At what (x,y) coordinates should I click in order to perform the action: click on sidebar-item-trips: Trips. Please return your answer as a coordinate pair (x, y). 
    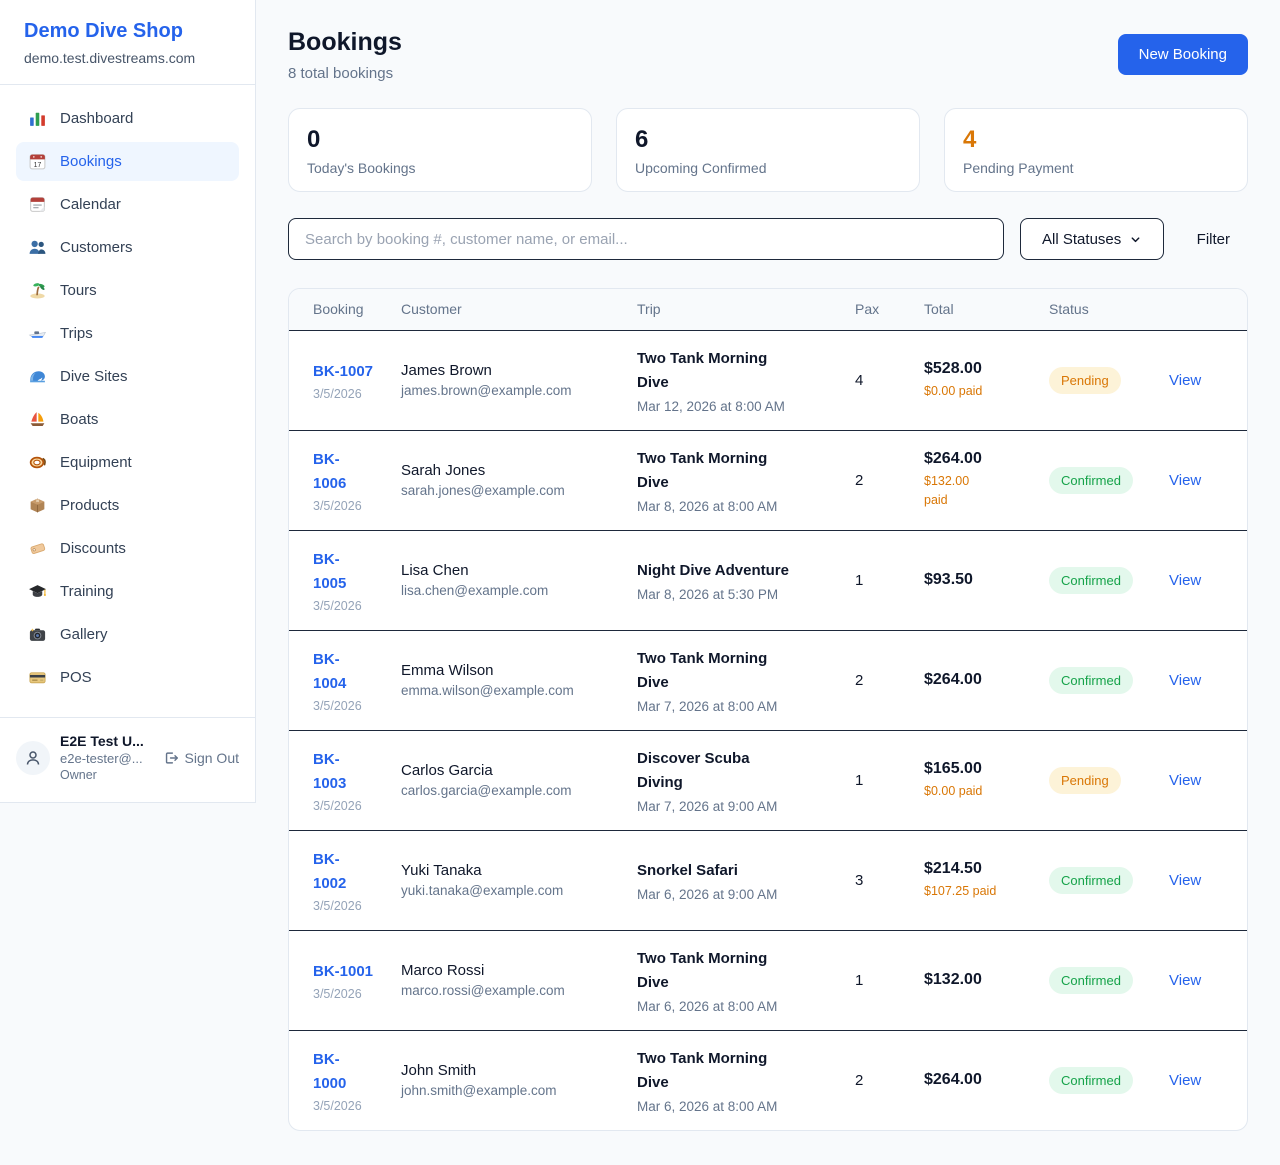
    Looking at the image, I should click on (127, 333).